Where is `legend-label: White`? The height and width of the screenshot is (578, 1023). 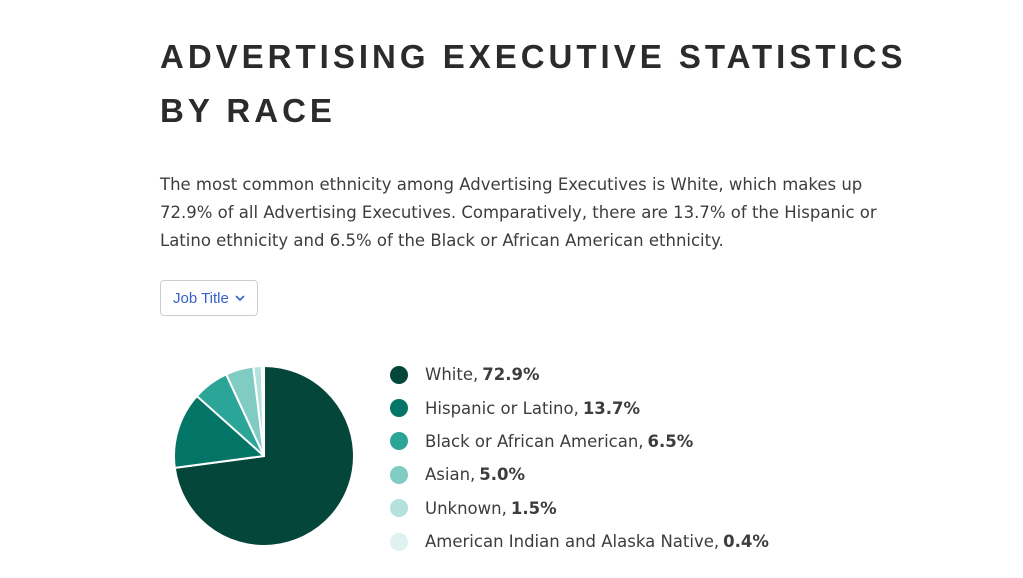 legend-label: White is located at coordinates (449, 375).